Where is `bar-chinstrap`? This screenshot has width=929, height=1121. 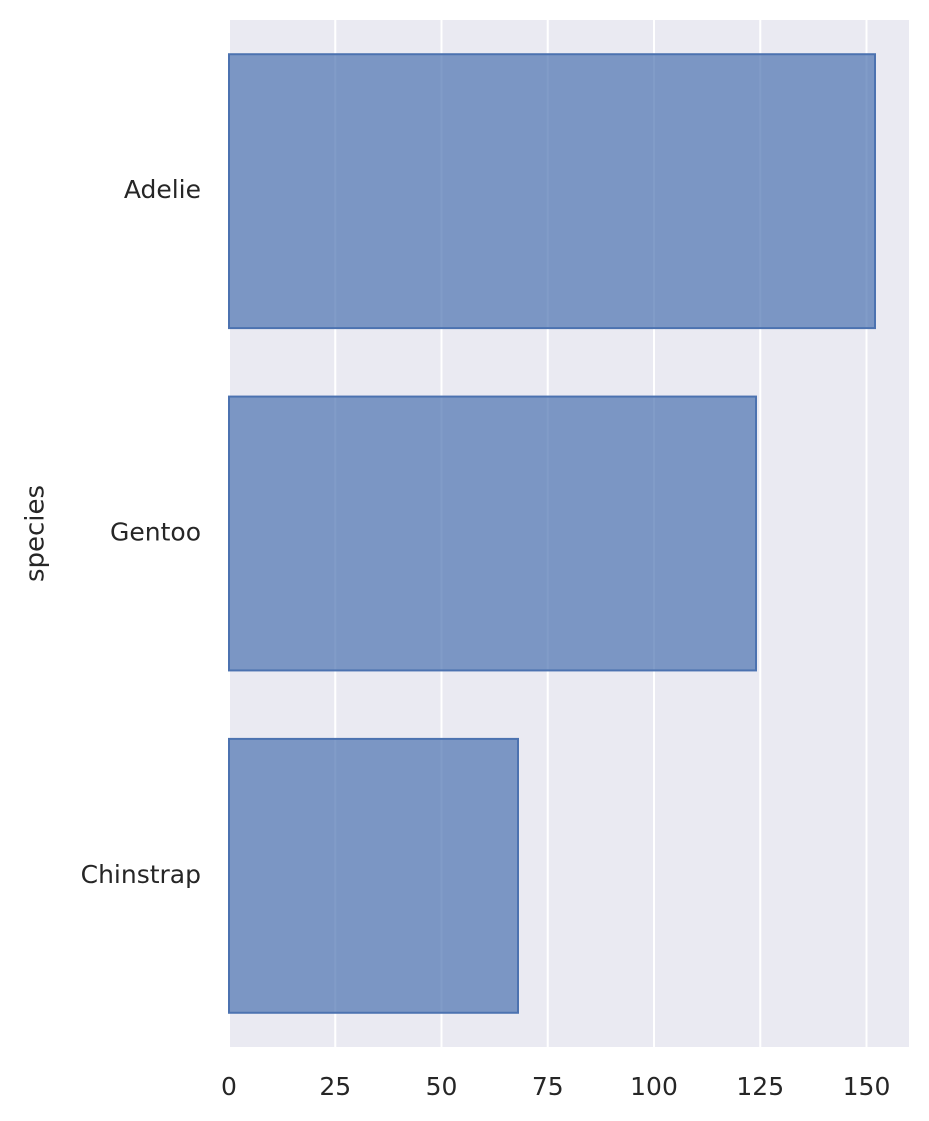 bar-chinstrap is located at coordinates (373, 875).